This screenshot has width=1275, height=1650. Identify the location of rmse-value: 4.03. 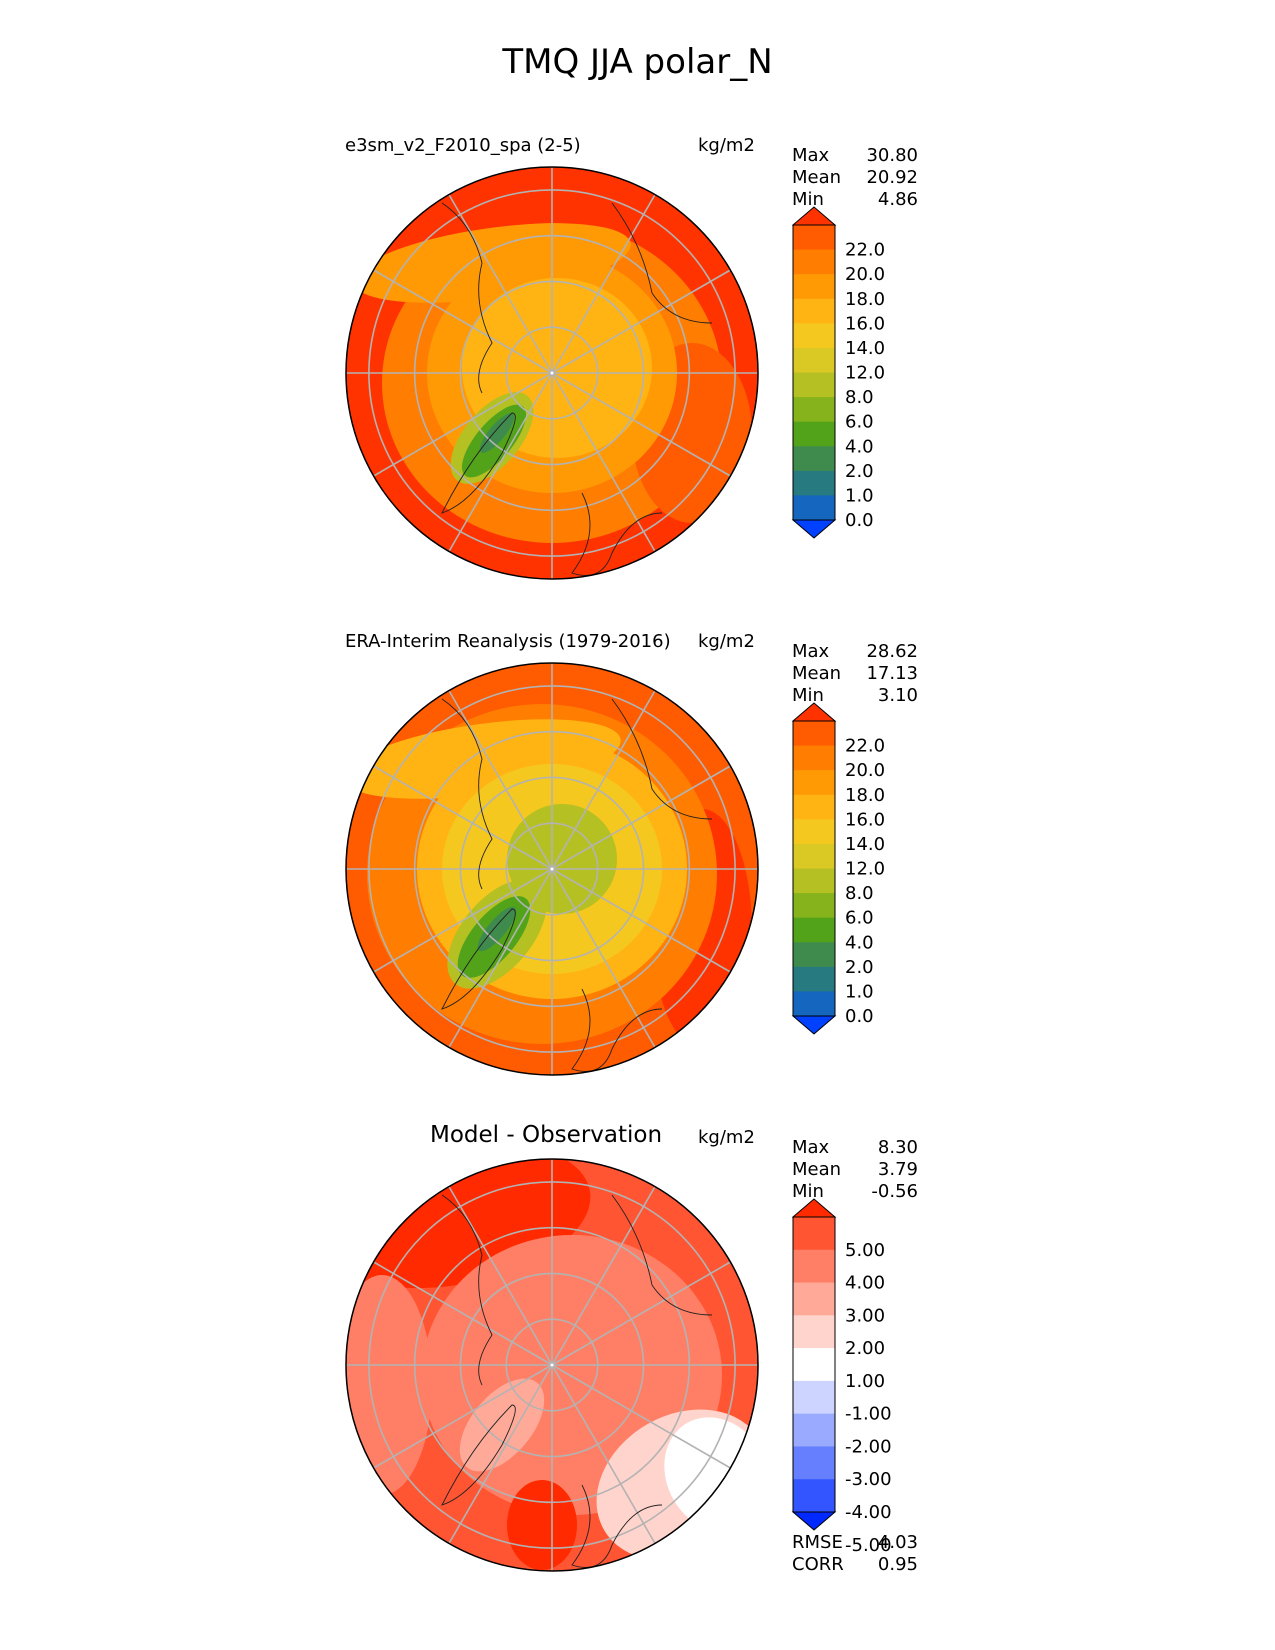
(897, 1542).